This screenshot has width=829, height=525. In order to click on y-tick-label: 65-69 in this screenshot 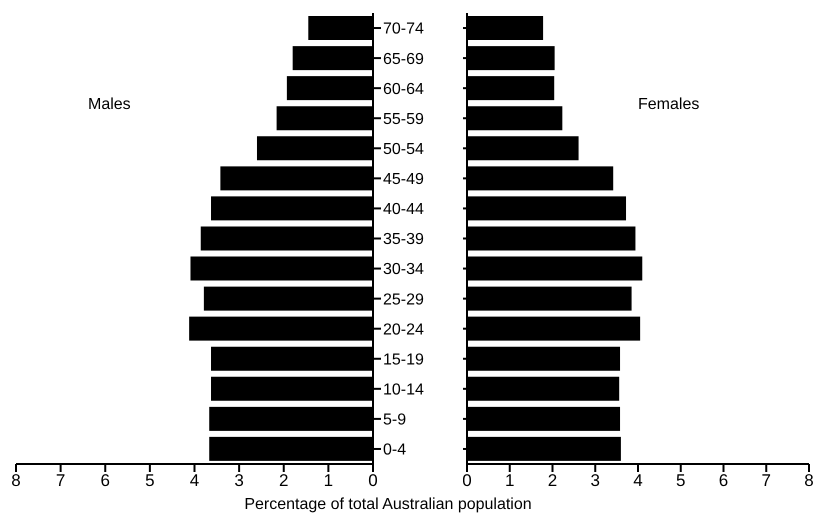, I will do `click(403, 59)`.